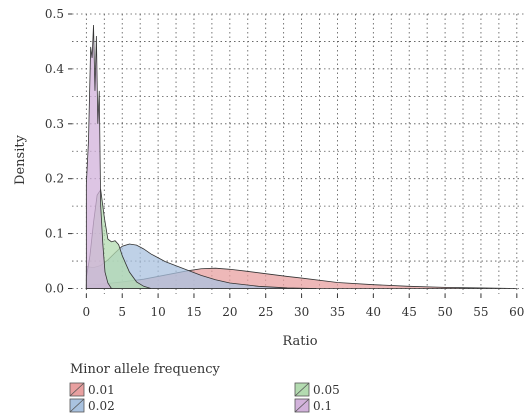 The height and width of the screenshot is (420, 532). What do you see at coordinates (409, 312) in the screenshot?
I see `x-tick-label: 45` at bounding box center [409, 312].